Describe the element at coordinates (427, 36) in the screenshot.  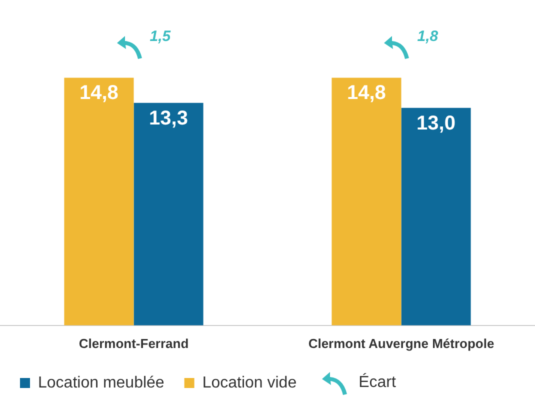
I see `annotation: 1,8` at that location.